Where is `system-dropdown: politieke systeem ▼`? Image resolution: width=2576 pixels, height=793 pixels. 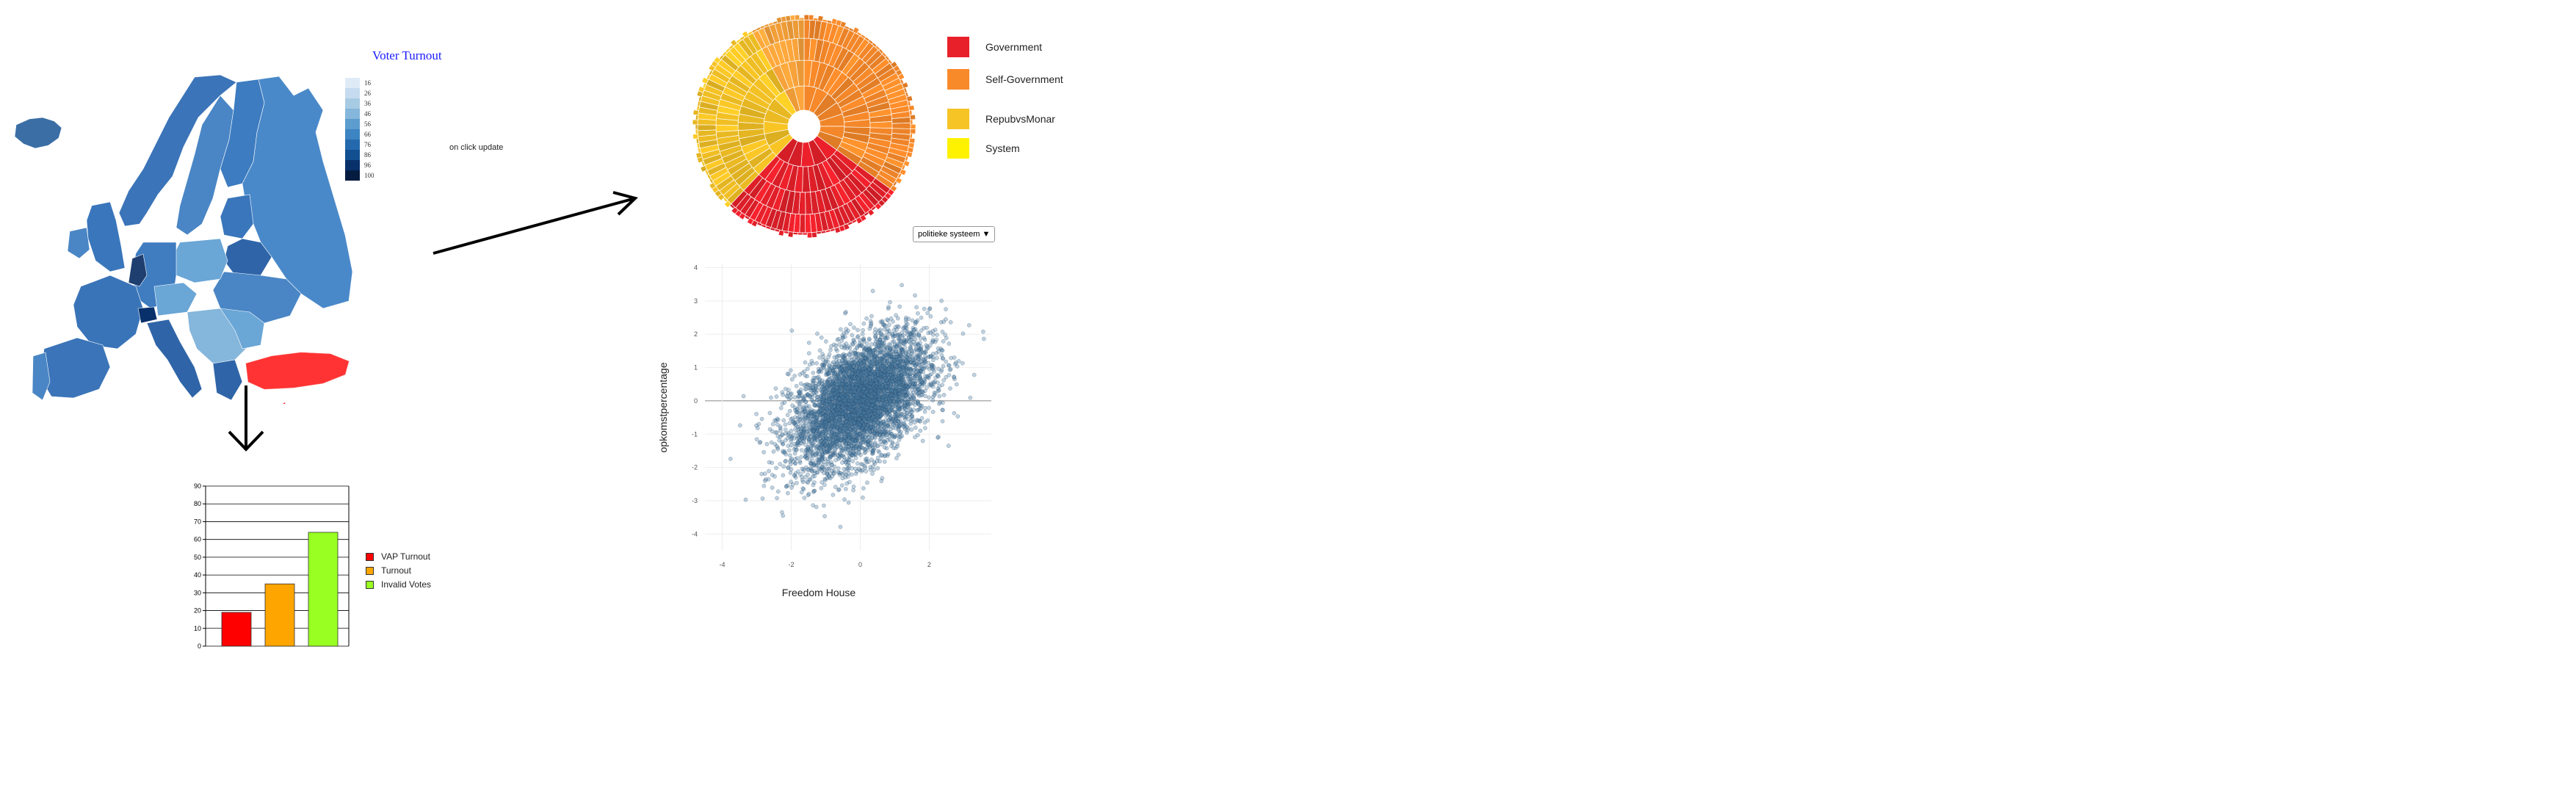
system-dropdown: politieke systeem ▼ is located at coordinates (954, 234).